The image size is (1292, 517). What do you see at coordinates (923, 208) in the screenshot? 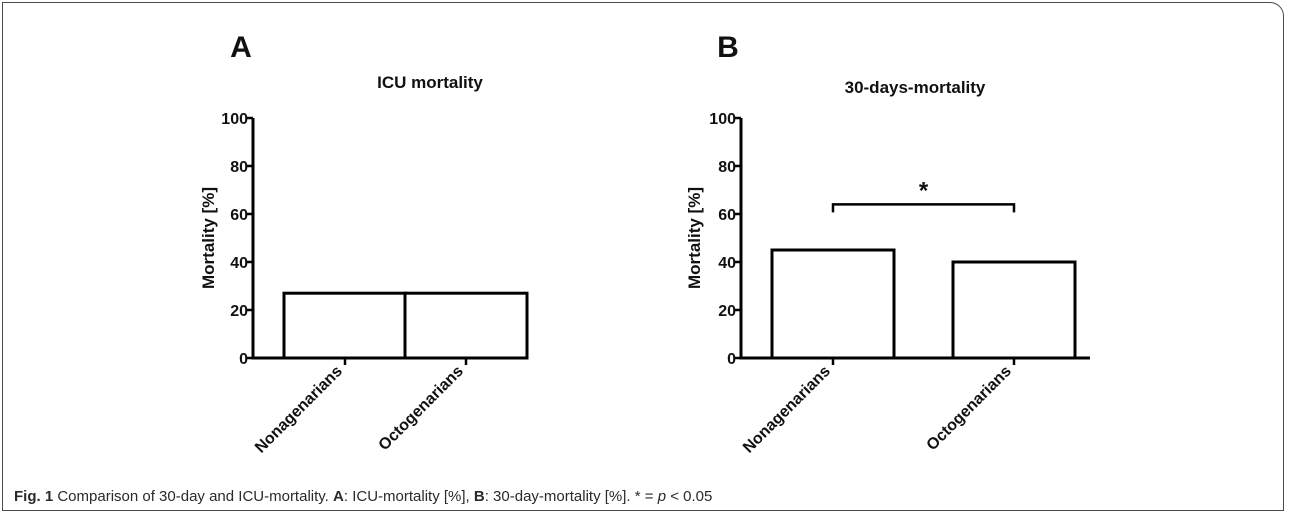
I see `significance-bracket` at bounding box center [923, 208].